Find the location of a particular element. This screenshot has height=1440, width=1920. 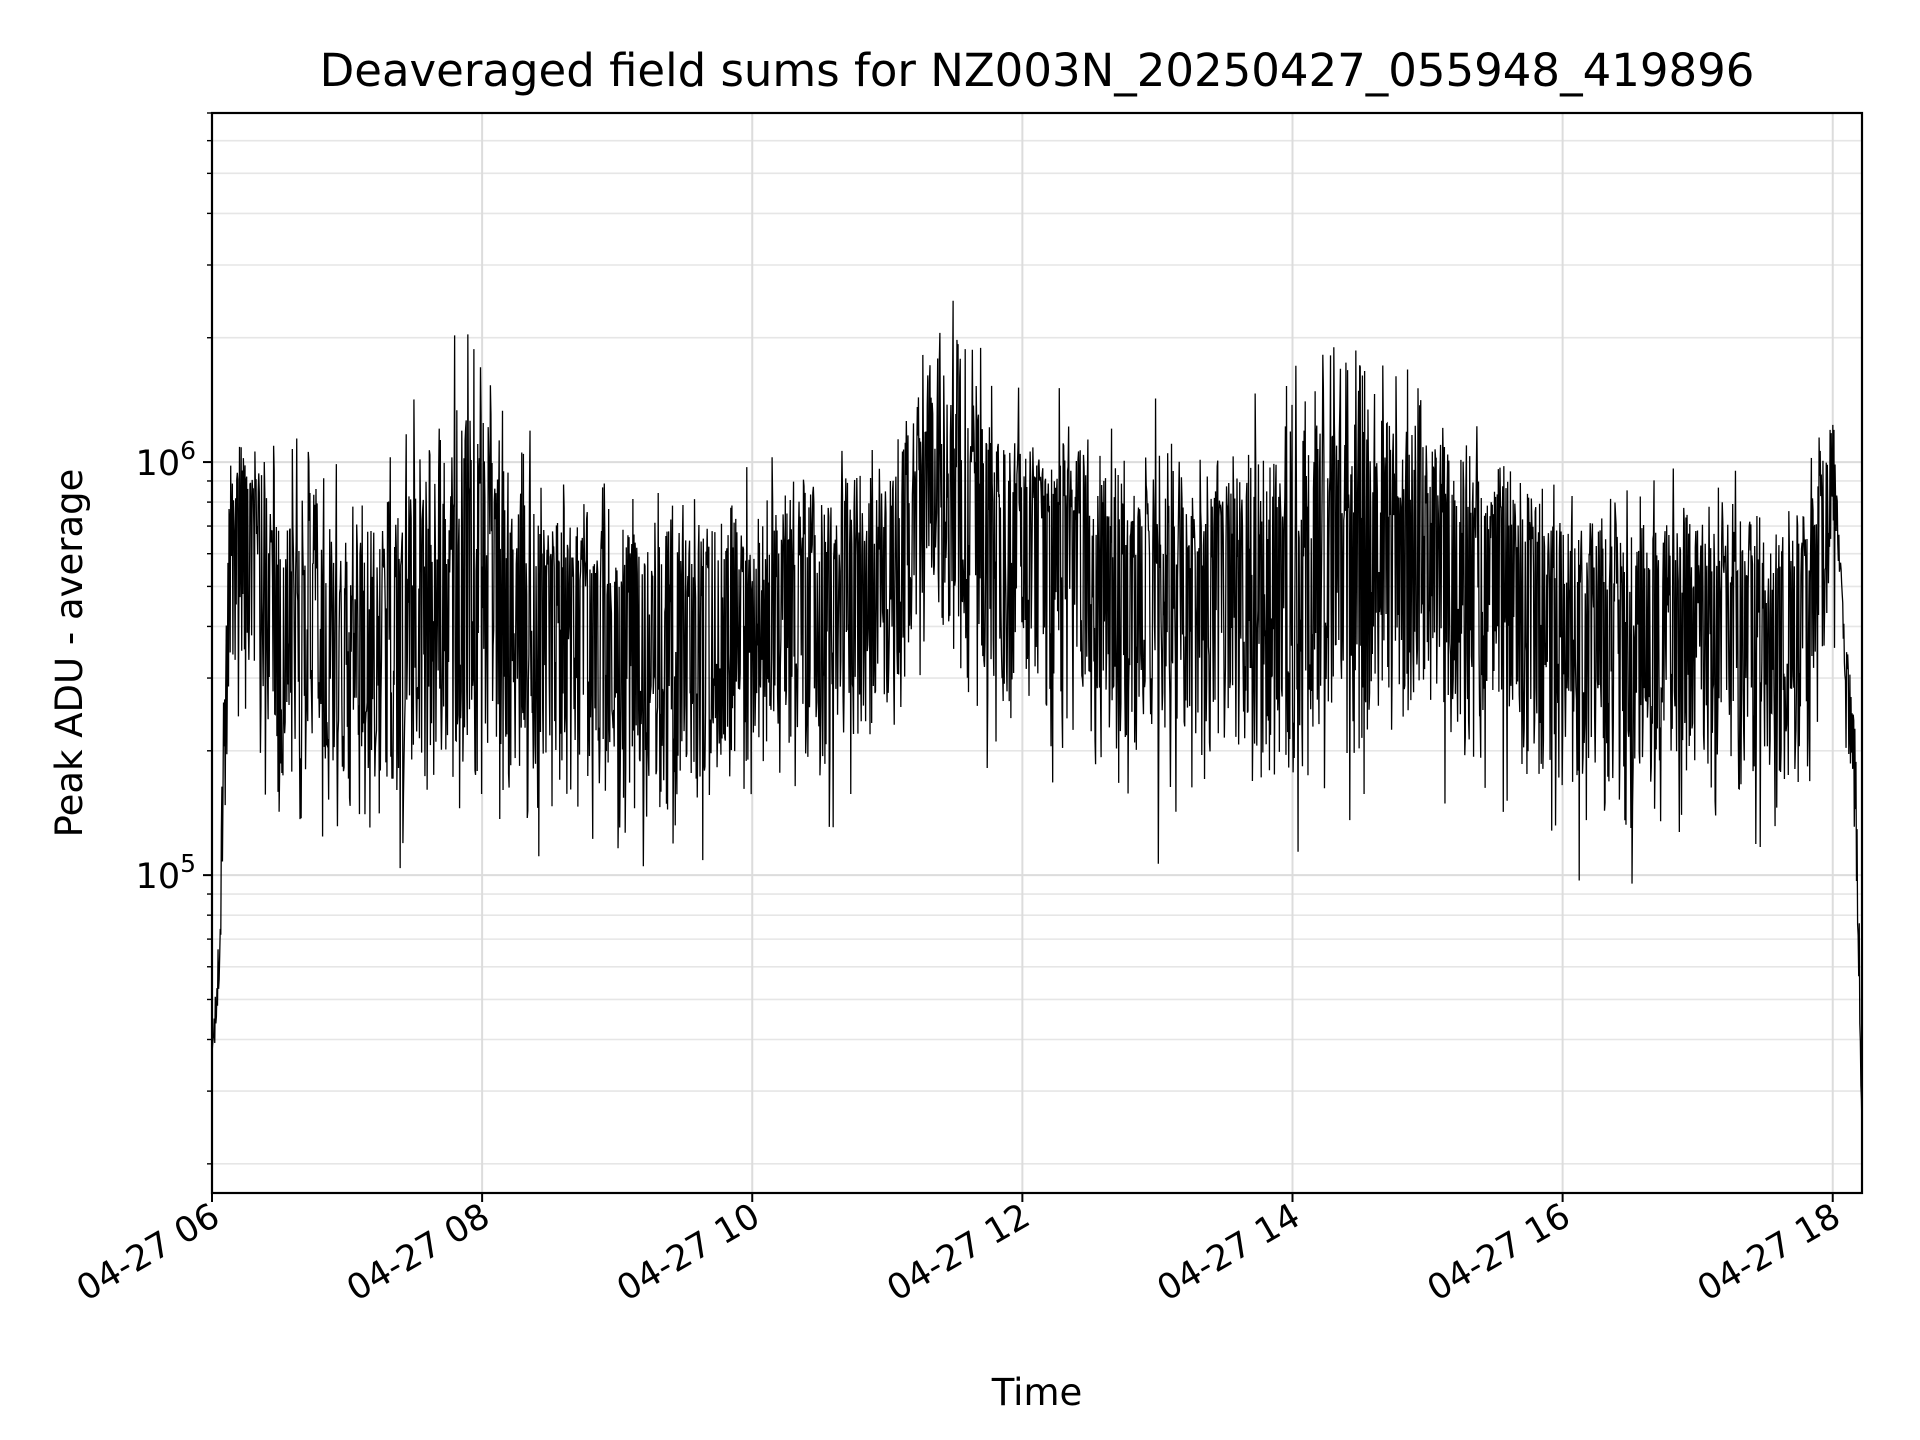

y-tick-label: 10⁶ is located at coordinates (166, 460).